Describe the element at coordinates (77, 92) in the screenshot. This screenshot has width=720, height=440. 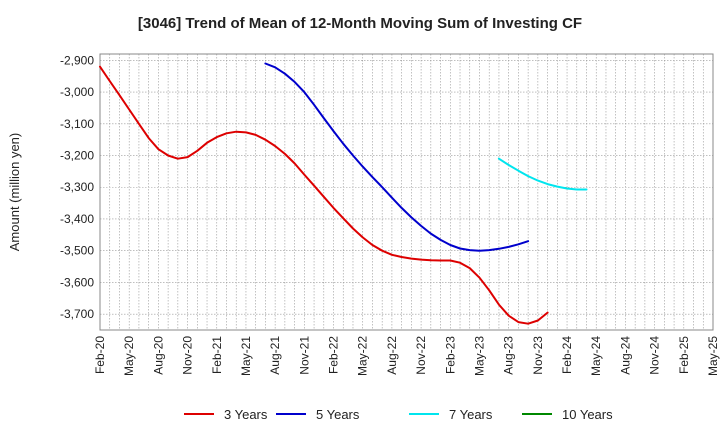
I see `y-tick-label: -3,000` at that location.